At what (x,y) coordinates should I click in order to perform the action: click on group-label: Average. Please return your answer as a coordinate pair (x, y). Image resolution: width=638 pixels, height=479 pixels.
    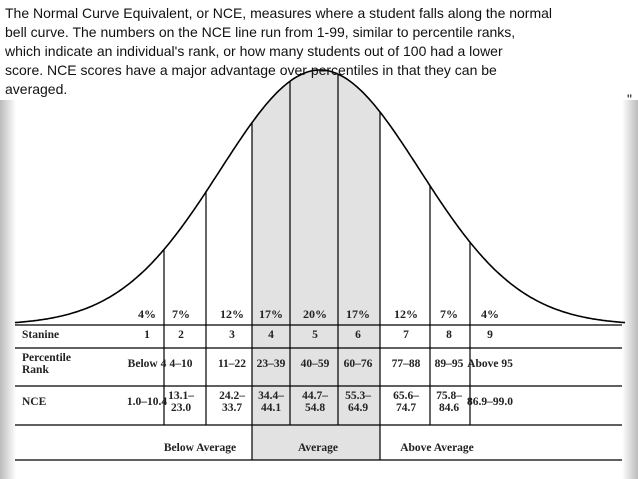
    Looking at the image, I should click on (318, 448).